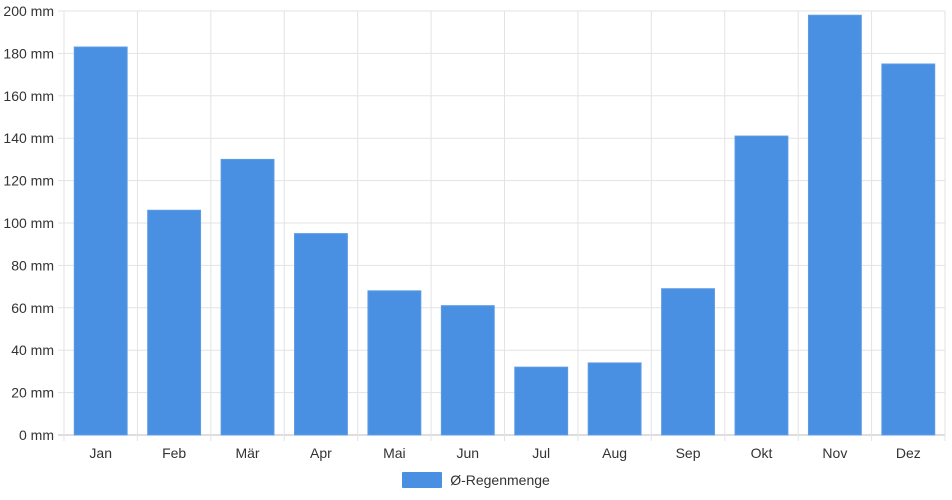  Describe the element at coordinates (321, 334) in the screenshot. I see `bar-apr` at that location.